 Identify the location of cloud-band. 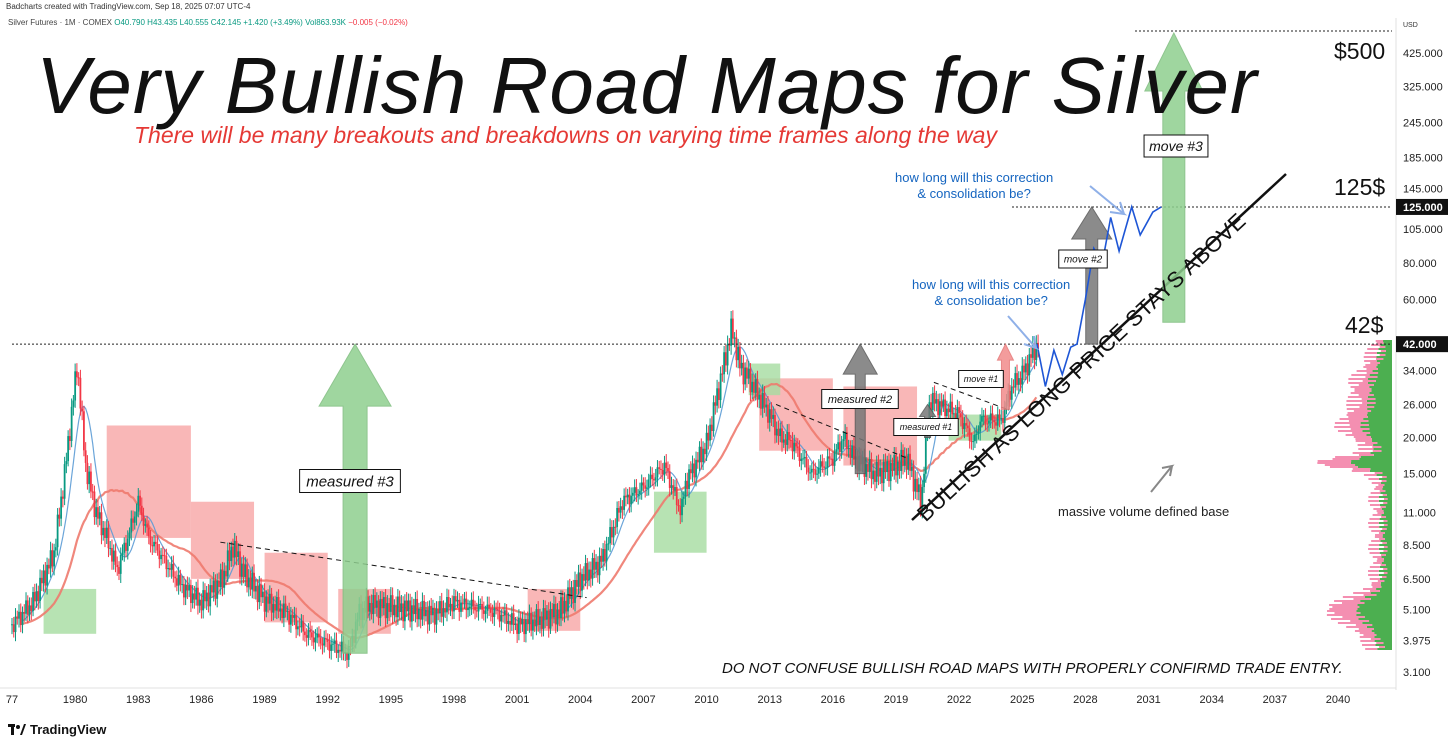
(70, 611).